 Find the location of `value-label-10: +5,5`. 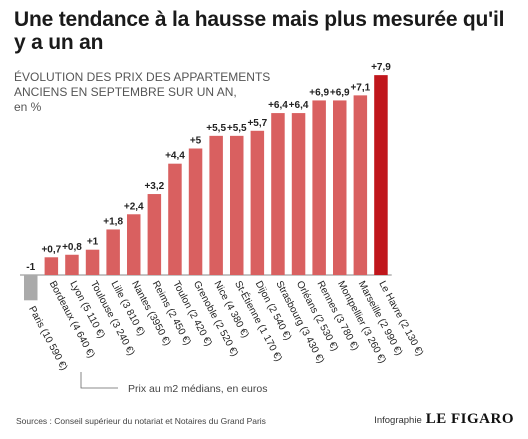

value-label-10: +5,5 is located at coordinates (237, 128).